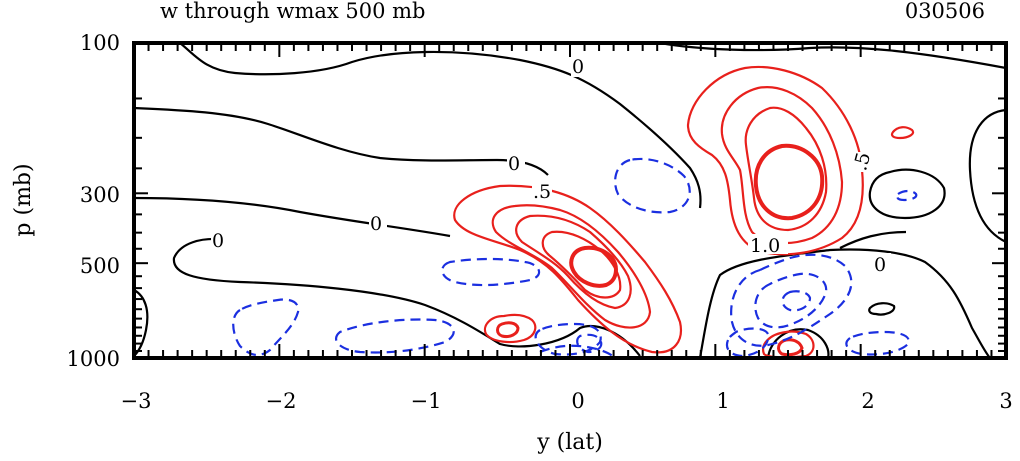 Image resolution: width=1020 pixels, height=461 pixels. Describe the element at coordinates (765, 246) in the screenshot. I see `contour-label-1.0: 1.0` at that location.